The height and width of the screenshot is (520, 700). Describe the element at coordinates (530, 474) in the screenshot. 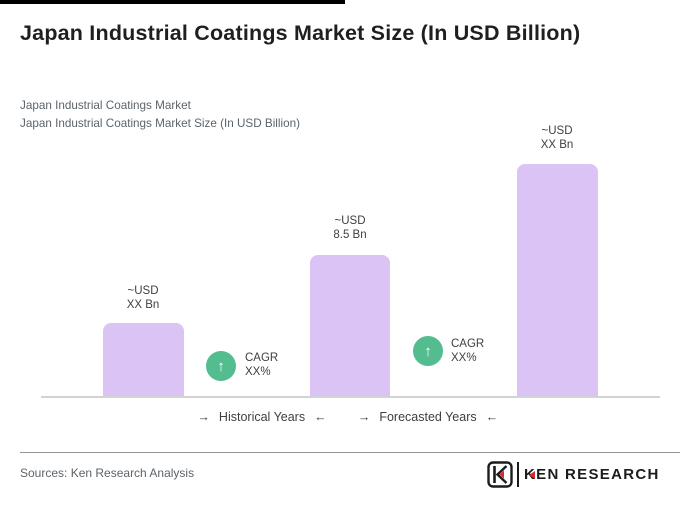

I see `logo-k-letter: K` at that location.